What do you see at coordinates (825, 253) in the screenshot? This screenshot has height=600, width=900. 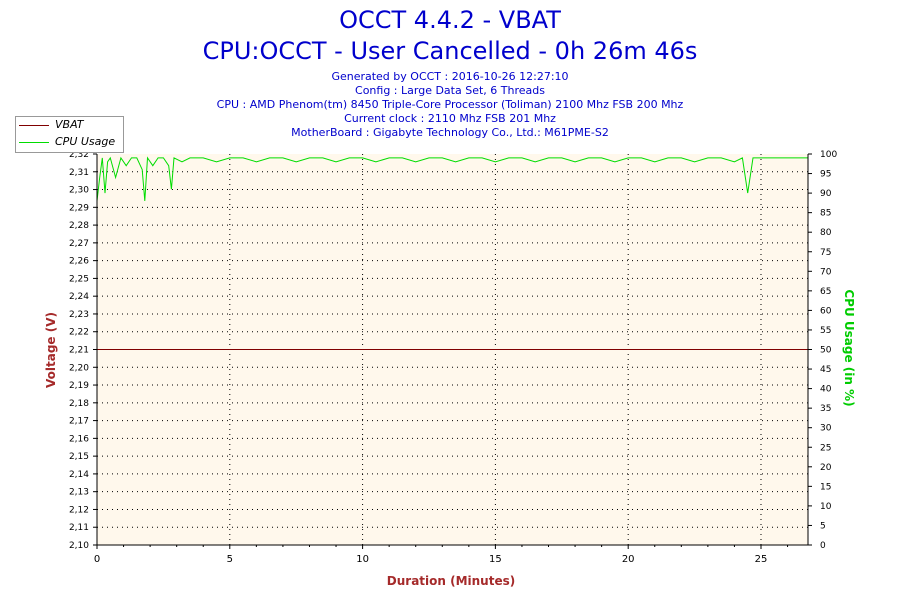 I see `y2-tick-label: 75` at bounding box center [825, 253].